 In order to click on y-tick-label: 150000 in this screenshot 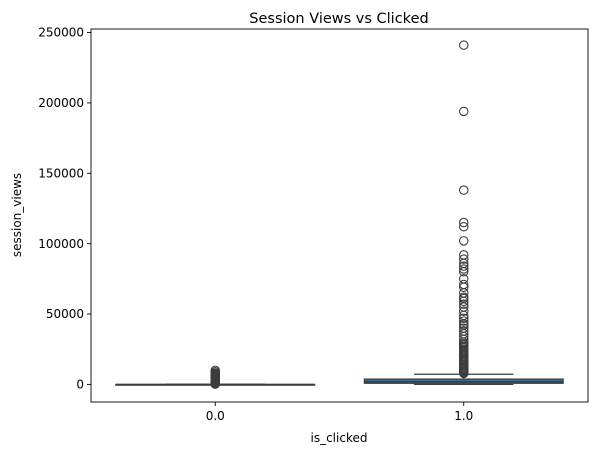, I will do `click(61, 173)`.